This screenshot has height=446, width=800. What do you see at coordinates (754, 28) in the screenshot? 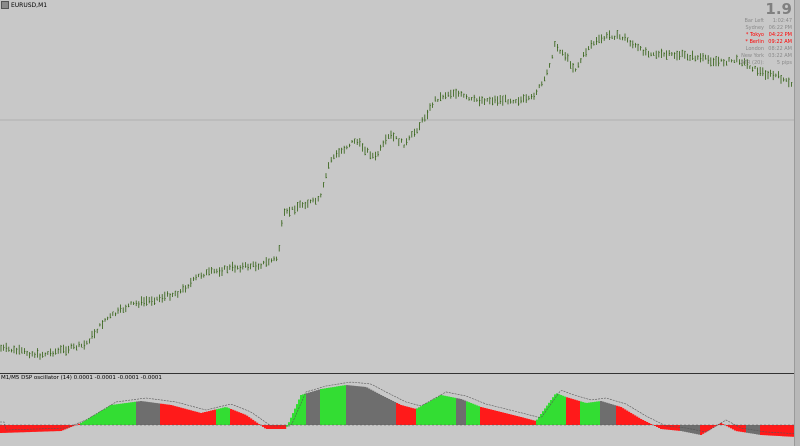
I see `info-label: Sydney` at bounding box center [754, 28].